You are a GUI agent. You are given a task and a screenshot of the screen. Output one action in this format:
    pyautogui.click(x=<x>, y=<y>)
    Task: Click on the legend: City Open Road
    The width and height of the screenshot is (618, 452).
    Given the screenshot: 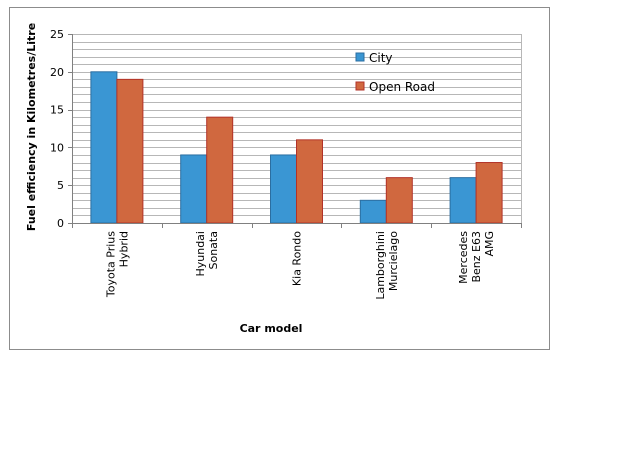 What is the action you would take?
    pyautogui.click(x=395, y=72)
    